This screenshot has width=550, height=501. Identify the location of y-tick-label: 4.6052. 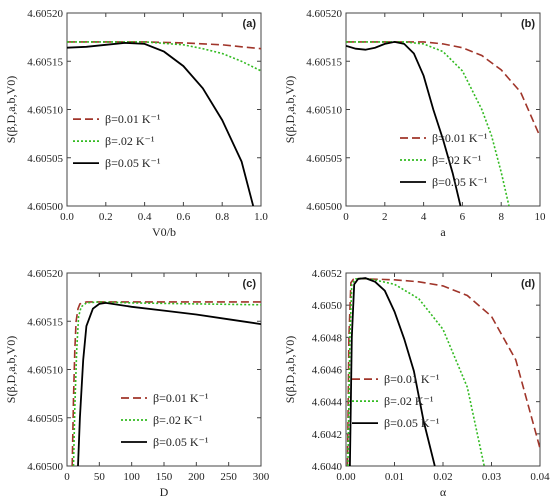
(327, 274).